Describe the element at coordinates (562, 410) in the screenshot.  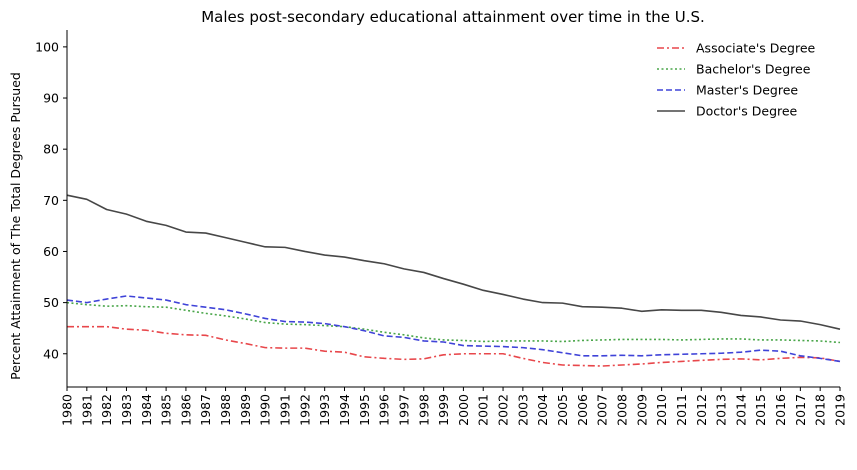
I see `x-tick-label: 2005` at that location.